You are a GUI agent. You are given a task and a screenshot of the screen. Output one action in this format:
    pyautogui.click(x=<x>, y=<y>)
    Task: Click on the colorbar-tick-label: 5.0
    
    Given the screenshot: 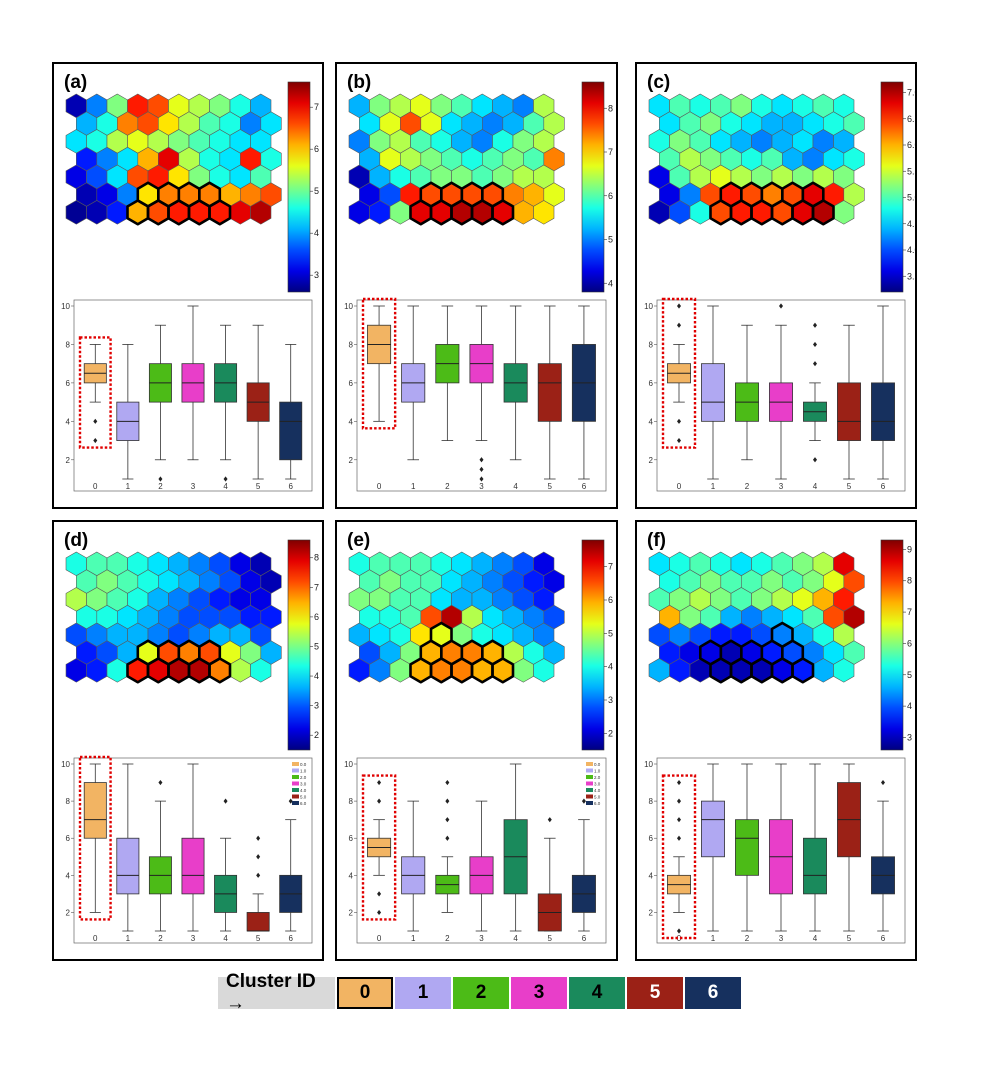 What is the action you would take?
    pyautogui.click(x=911, y=198)
    